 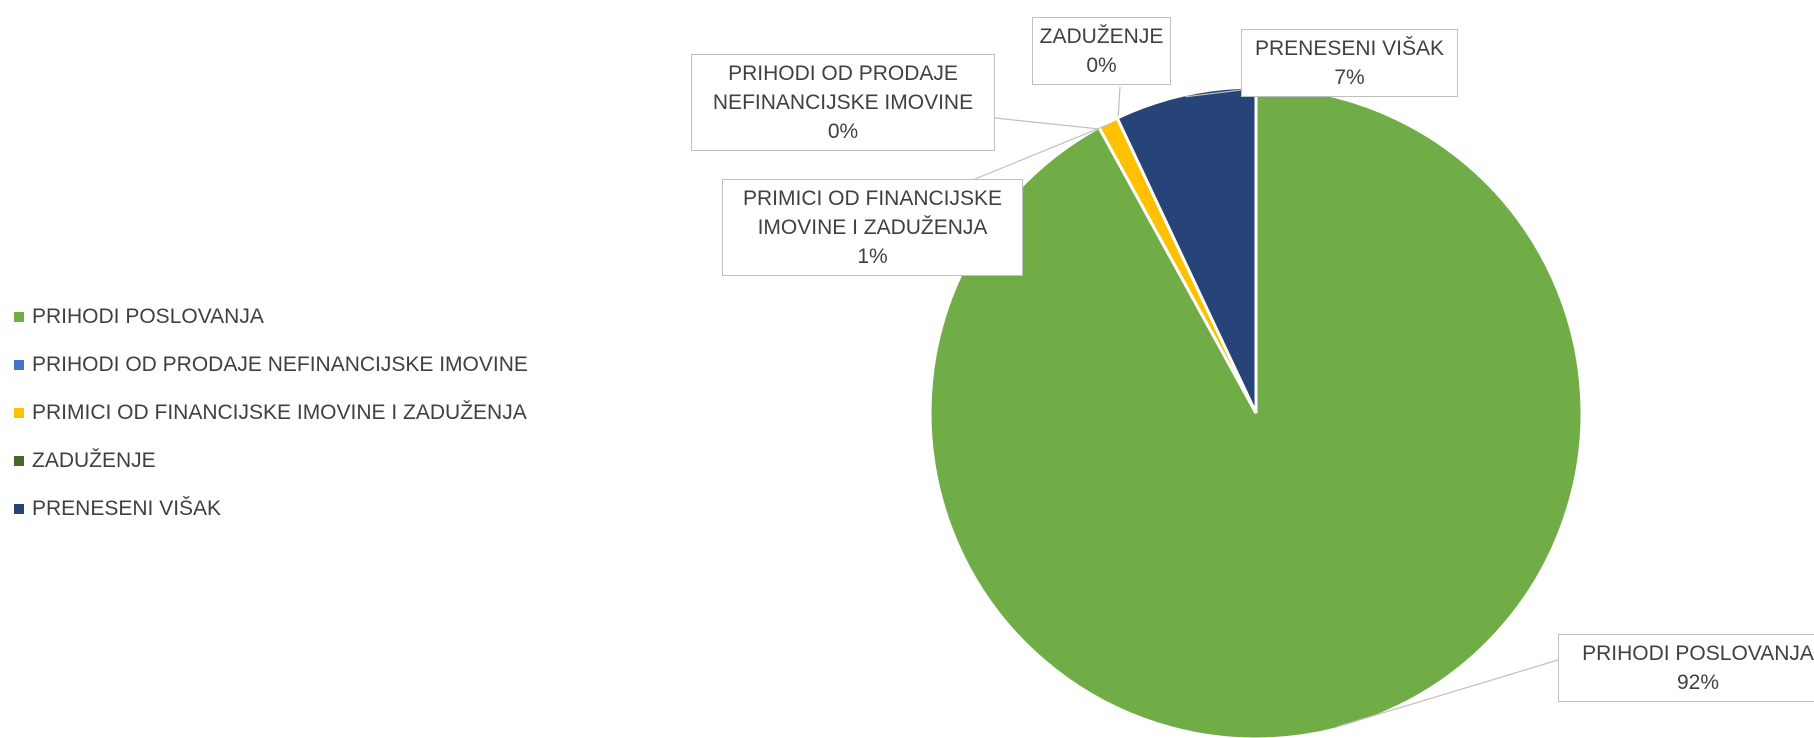 What do you see at coordinates (1101, 51) in the screenshot?
I see `data-label: ZADUŽENJE 0%` at bounding box center [1101, 51].